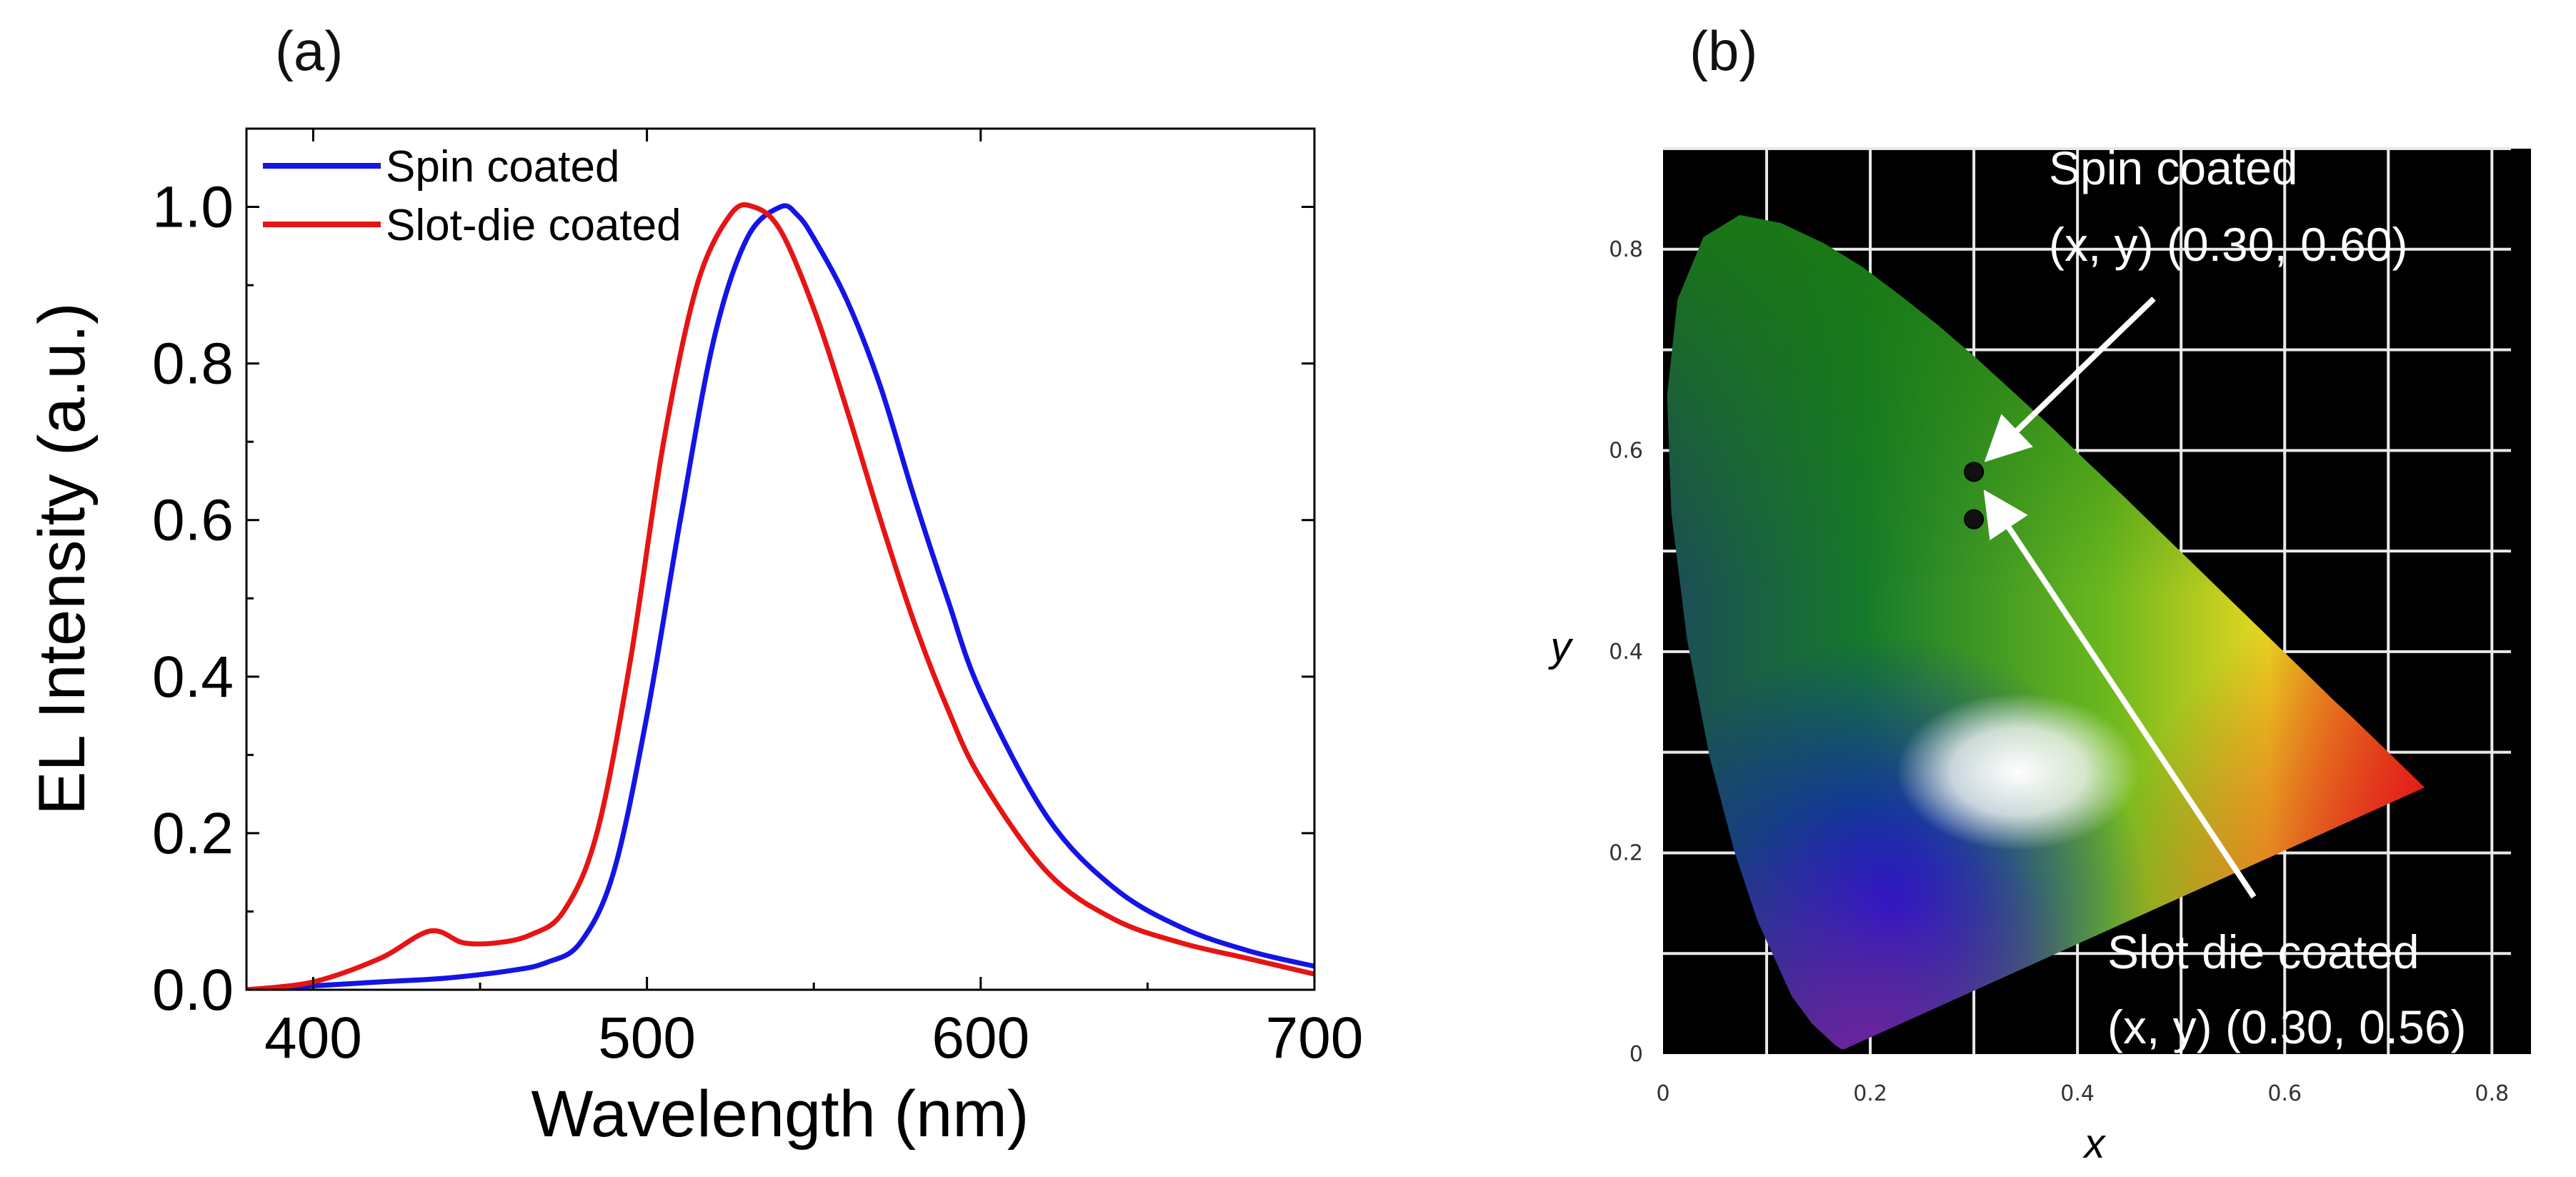 This screenshot has height=1177, width=2576. Describe the element at coordinates (193, 833) in the screenshot. I see `y-tick-label: 0.2` at that location.